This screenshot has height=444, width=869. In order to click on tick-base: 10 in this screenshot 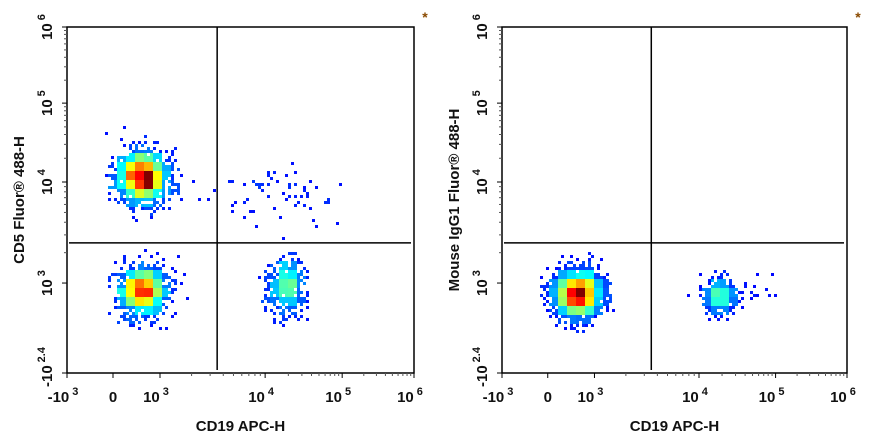, I will do `click(47, 107)`.